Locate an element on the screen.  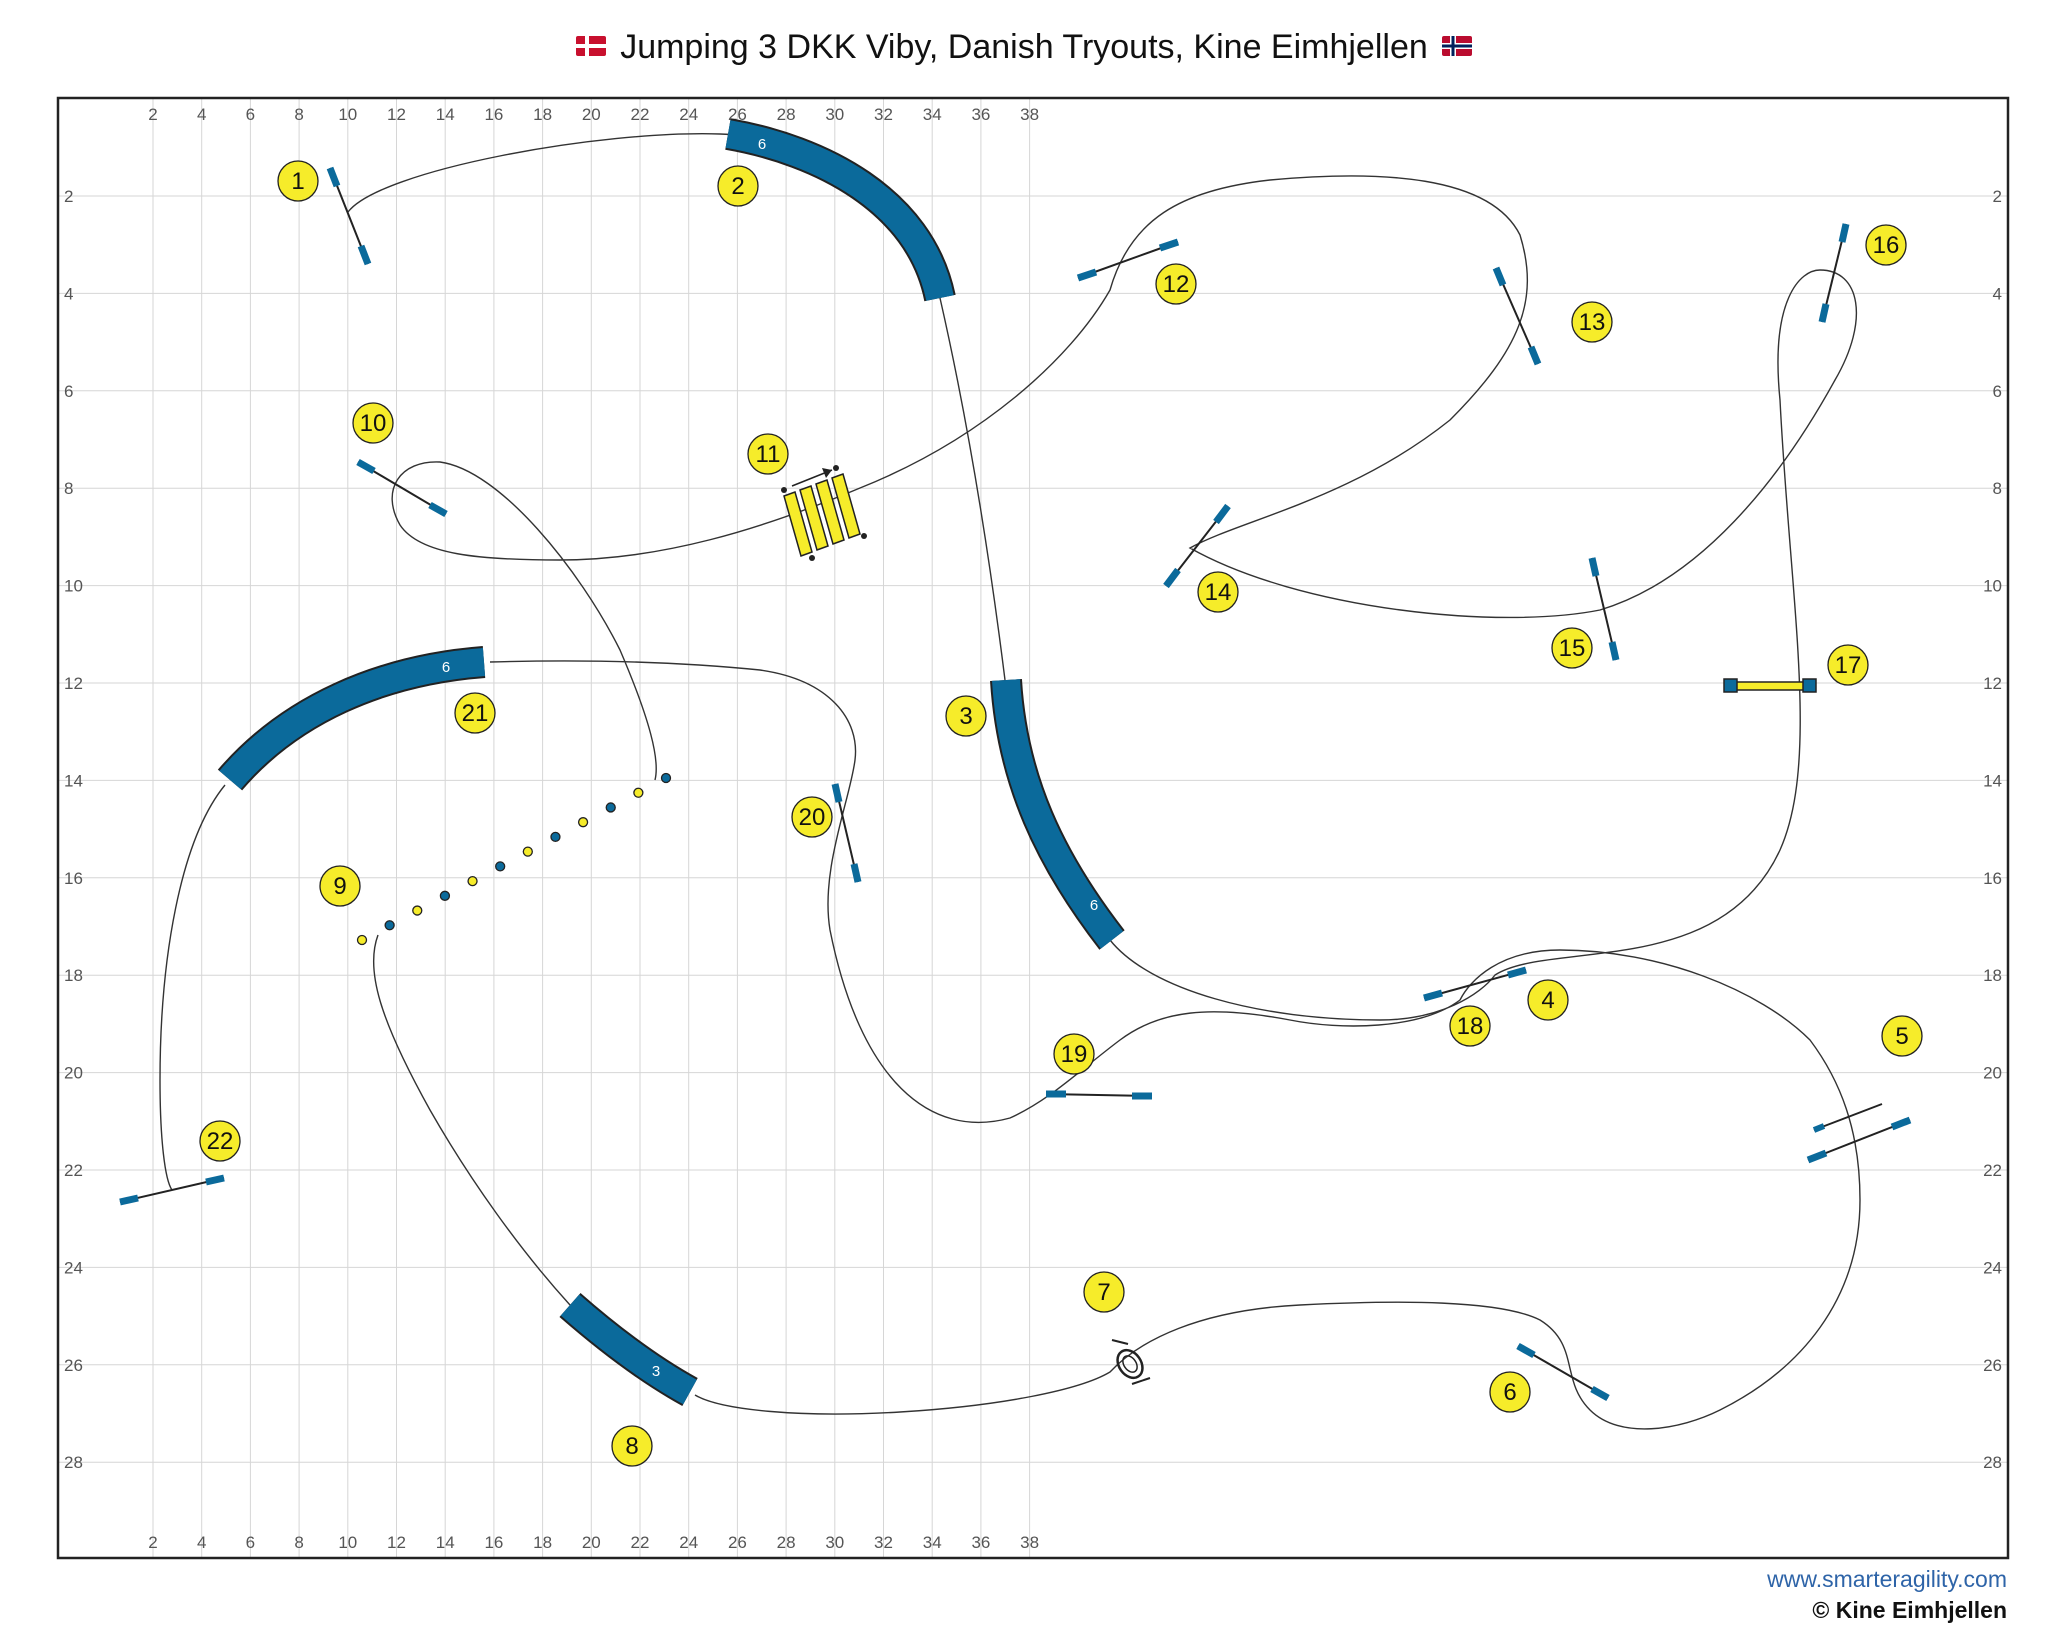
x-tick-label-top: 30 is located at coordinates (834, 114).